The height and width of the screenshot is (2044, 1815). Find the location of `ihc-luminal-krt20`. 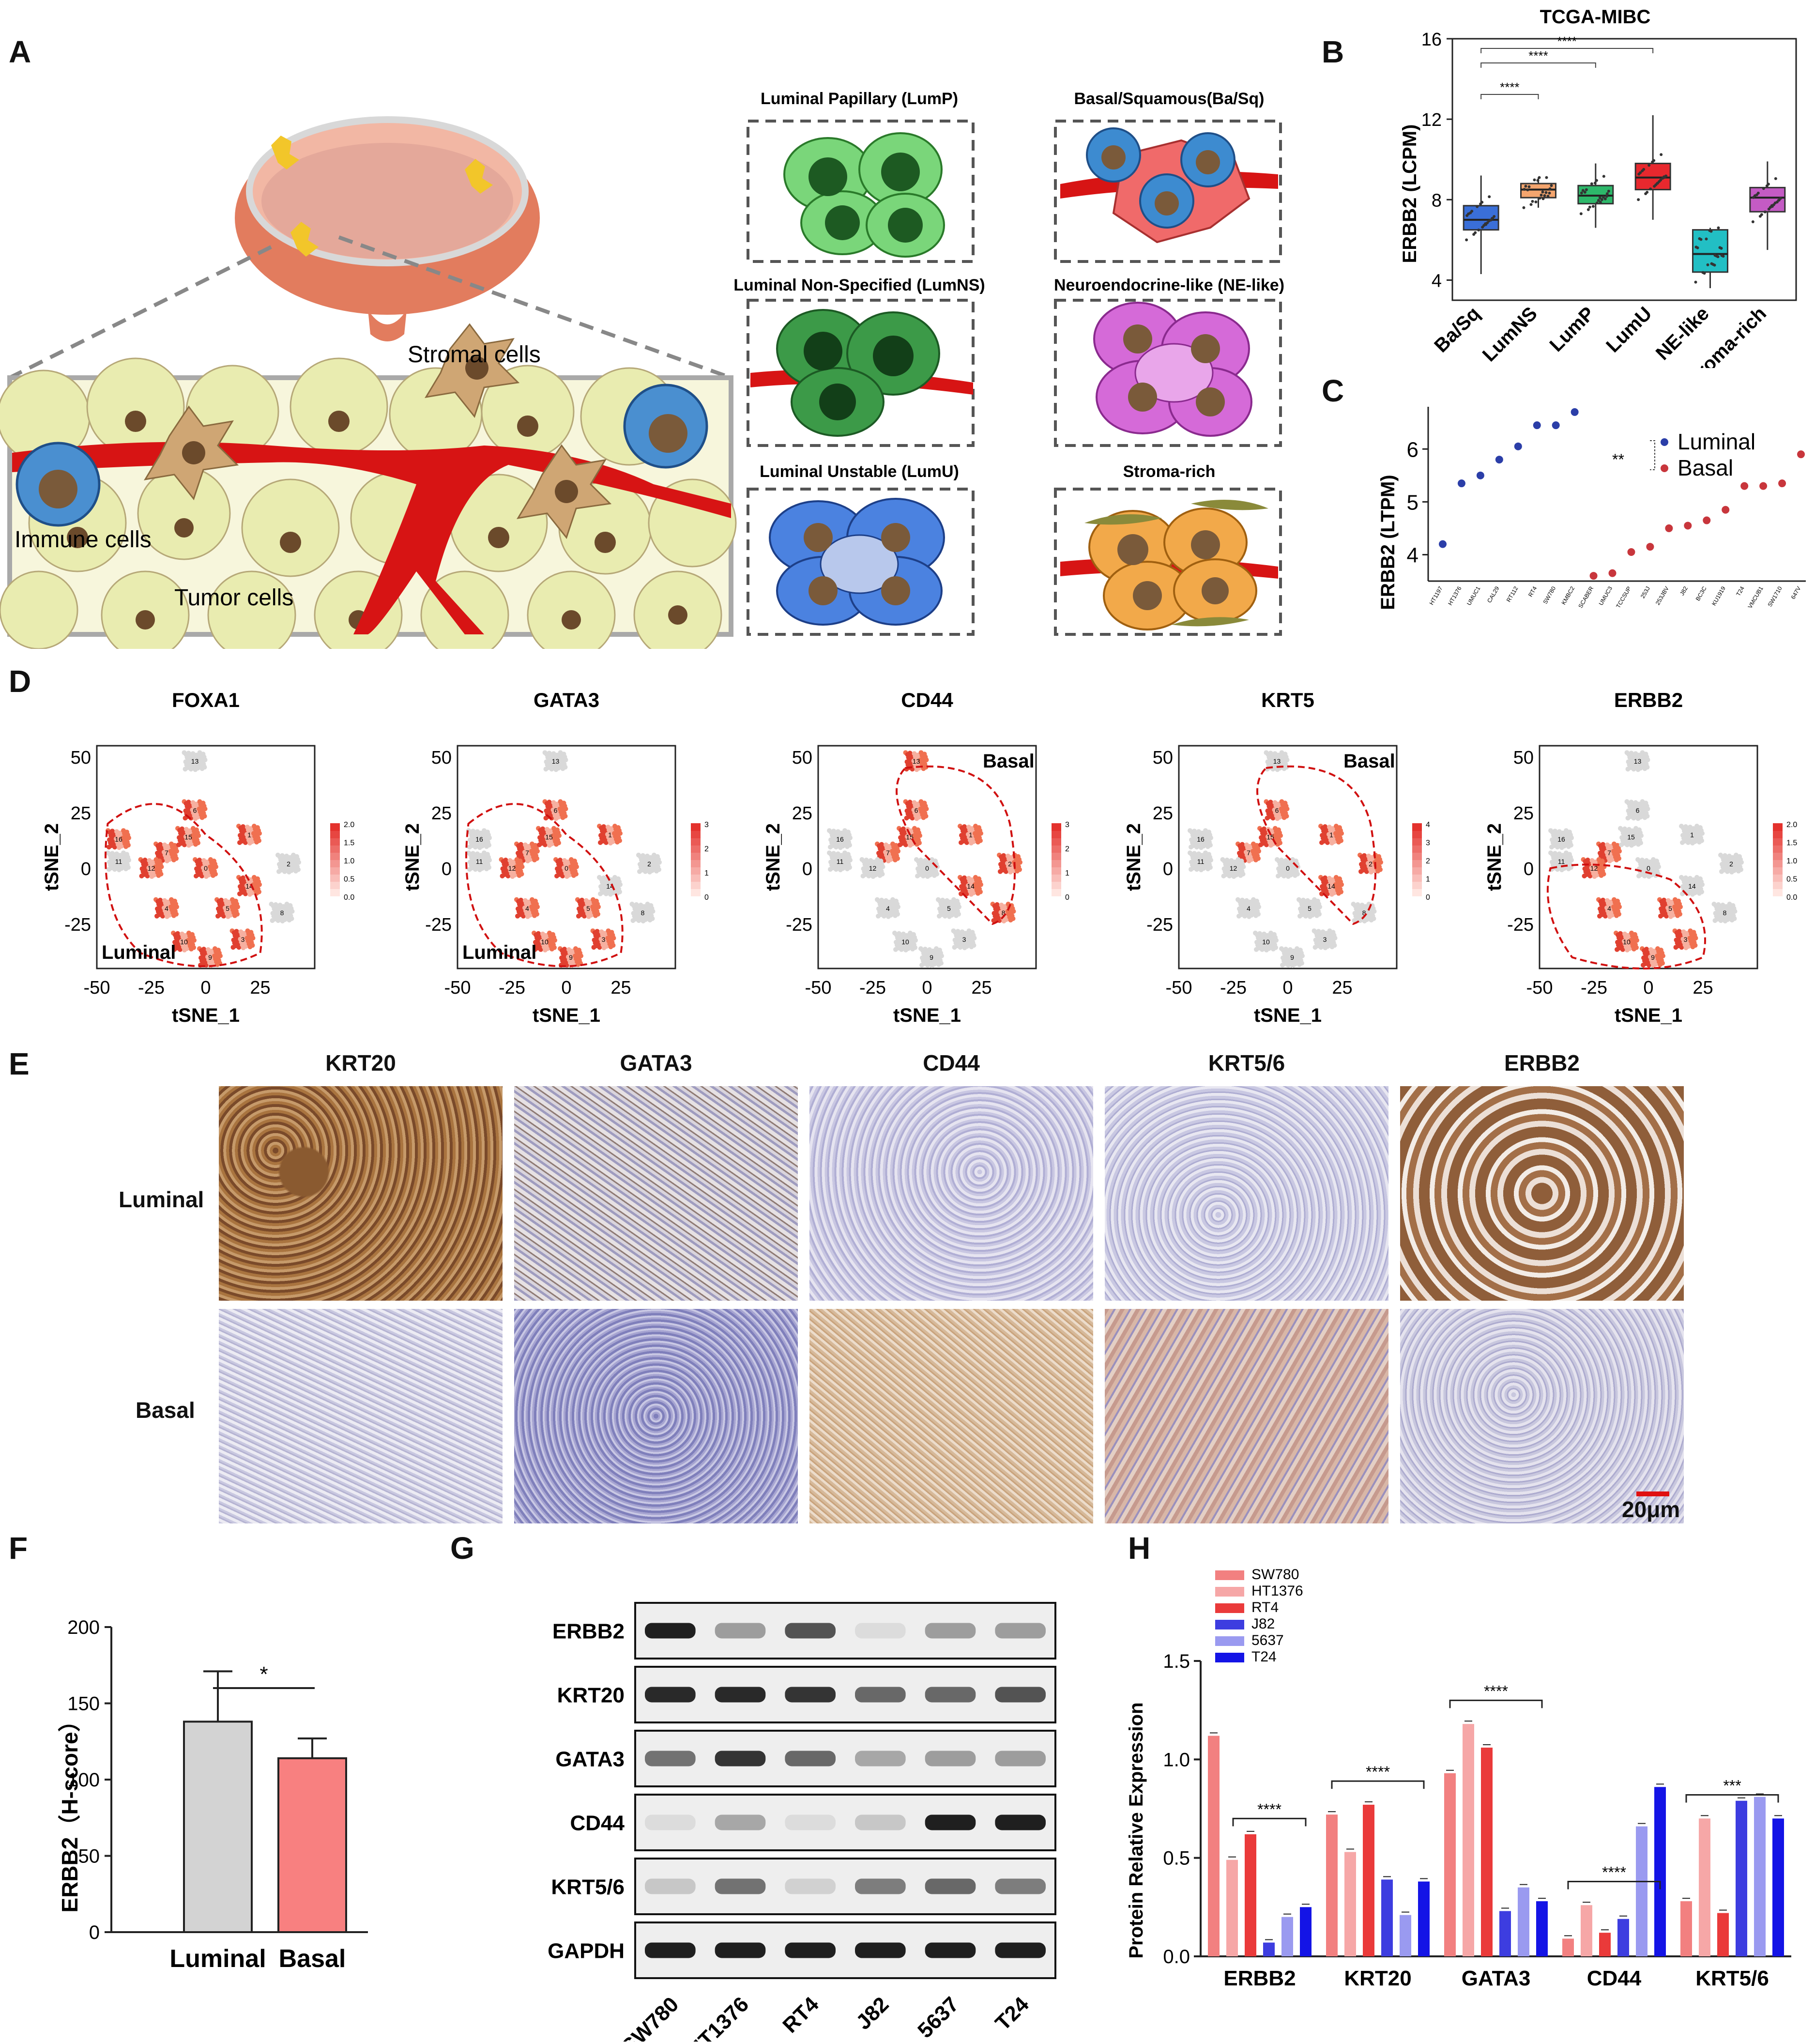

ihc-luminal-krt20 is located at coordinates (361, 1193).